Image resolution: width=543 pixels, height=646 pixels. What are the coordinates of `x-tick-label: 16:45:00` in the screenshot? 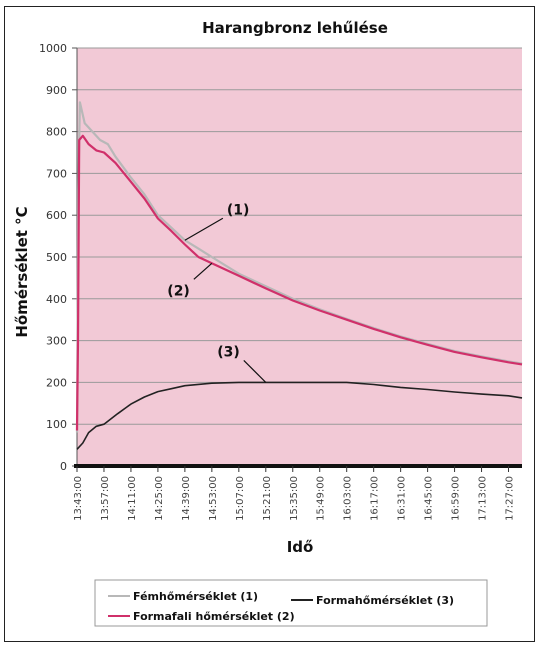 It's located at (429, 498).